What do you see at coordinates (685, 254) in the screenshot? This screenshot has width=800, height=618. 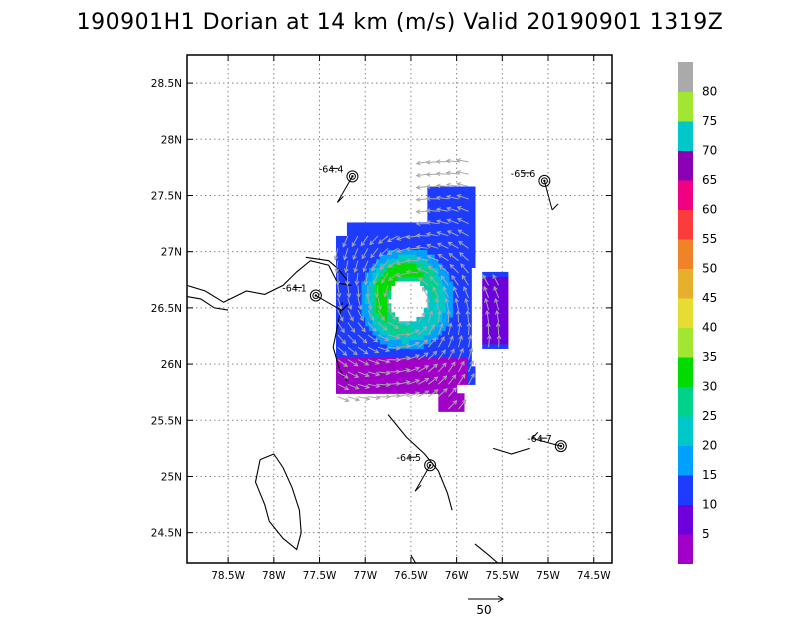 I see `colorbar-swatch` at bounding box center [685, 254].